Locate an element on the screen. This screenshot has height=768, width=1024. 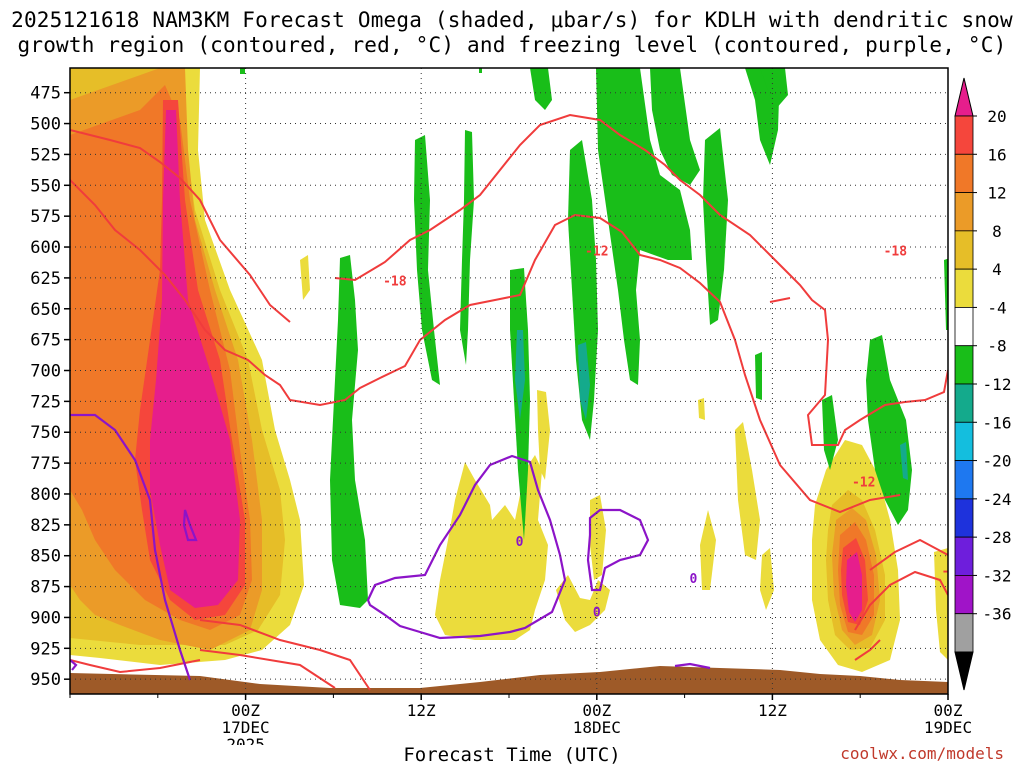
colorbar-label: 8 is located at coordinates (997, 231).